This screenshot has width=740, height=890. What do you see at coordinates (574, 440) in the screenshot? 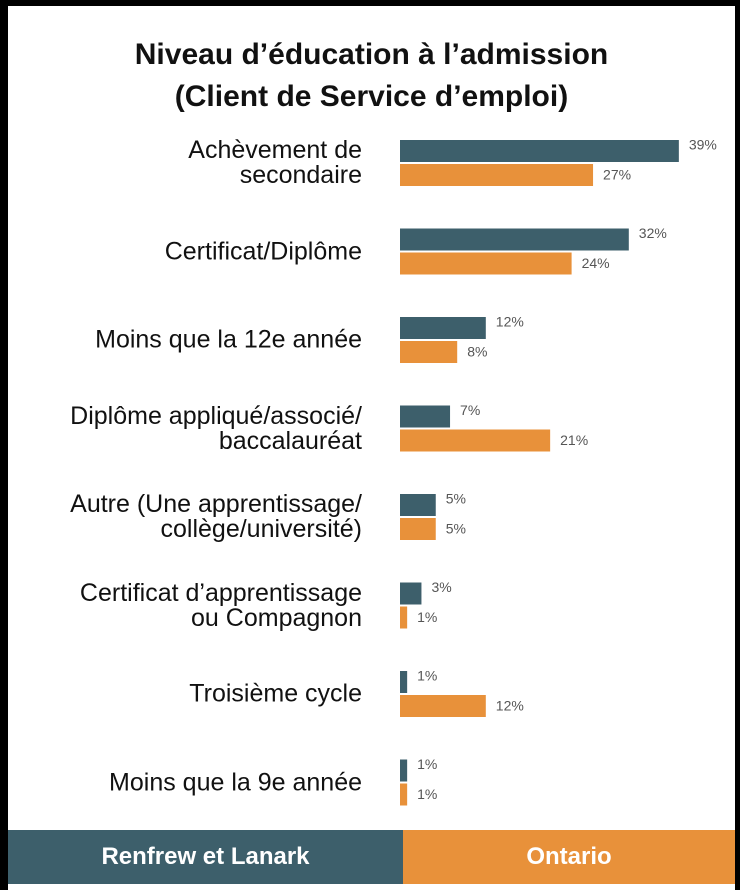
I see `value-label: 21%` at bounding box center [574, 440].